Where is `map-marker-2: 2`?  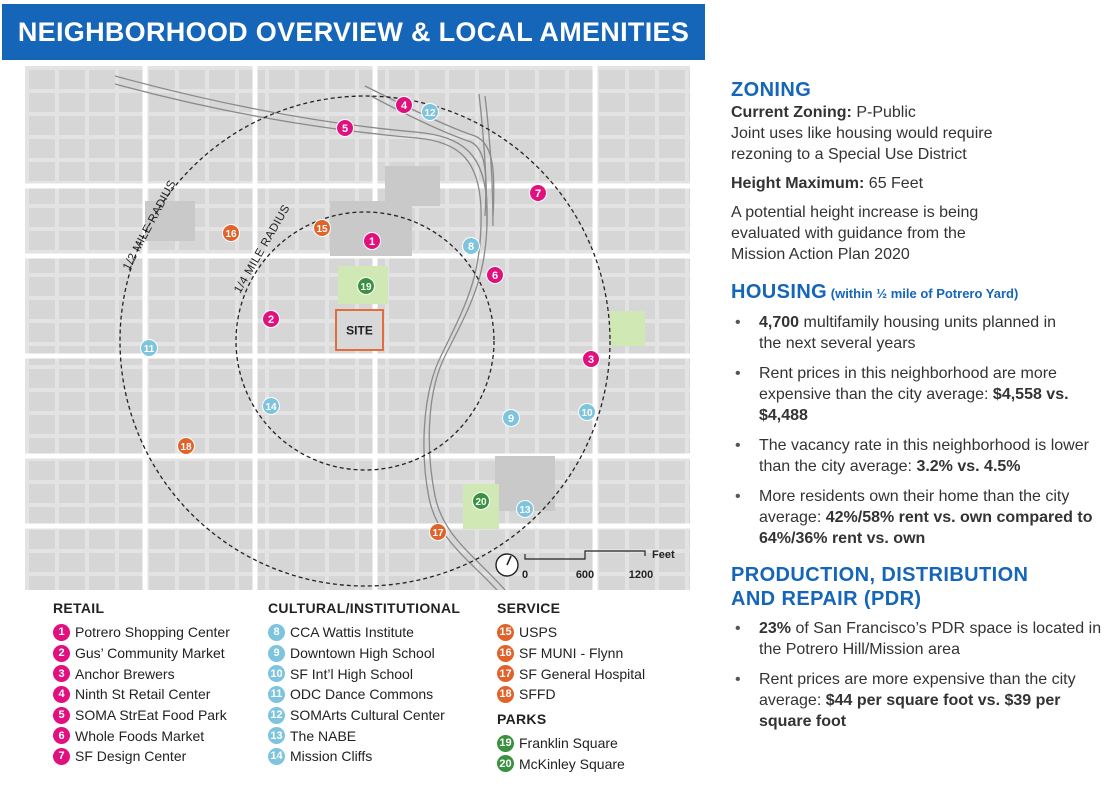 map-marker-2: 2 is located at coordinates (271, 319).